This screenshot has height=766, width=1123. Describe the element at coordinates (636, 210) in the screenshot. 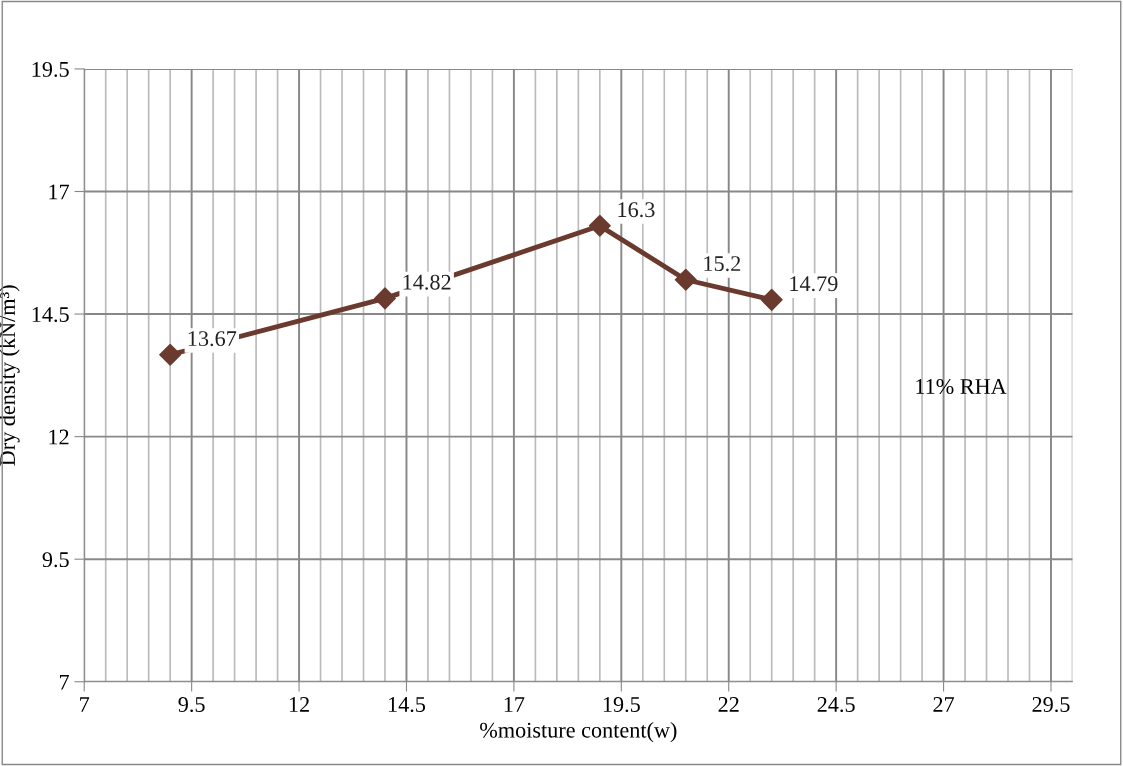

I see `data-label: 16.3` at that location.